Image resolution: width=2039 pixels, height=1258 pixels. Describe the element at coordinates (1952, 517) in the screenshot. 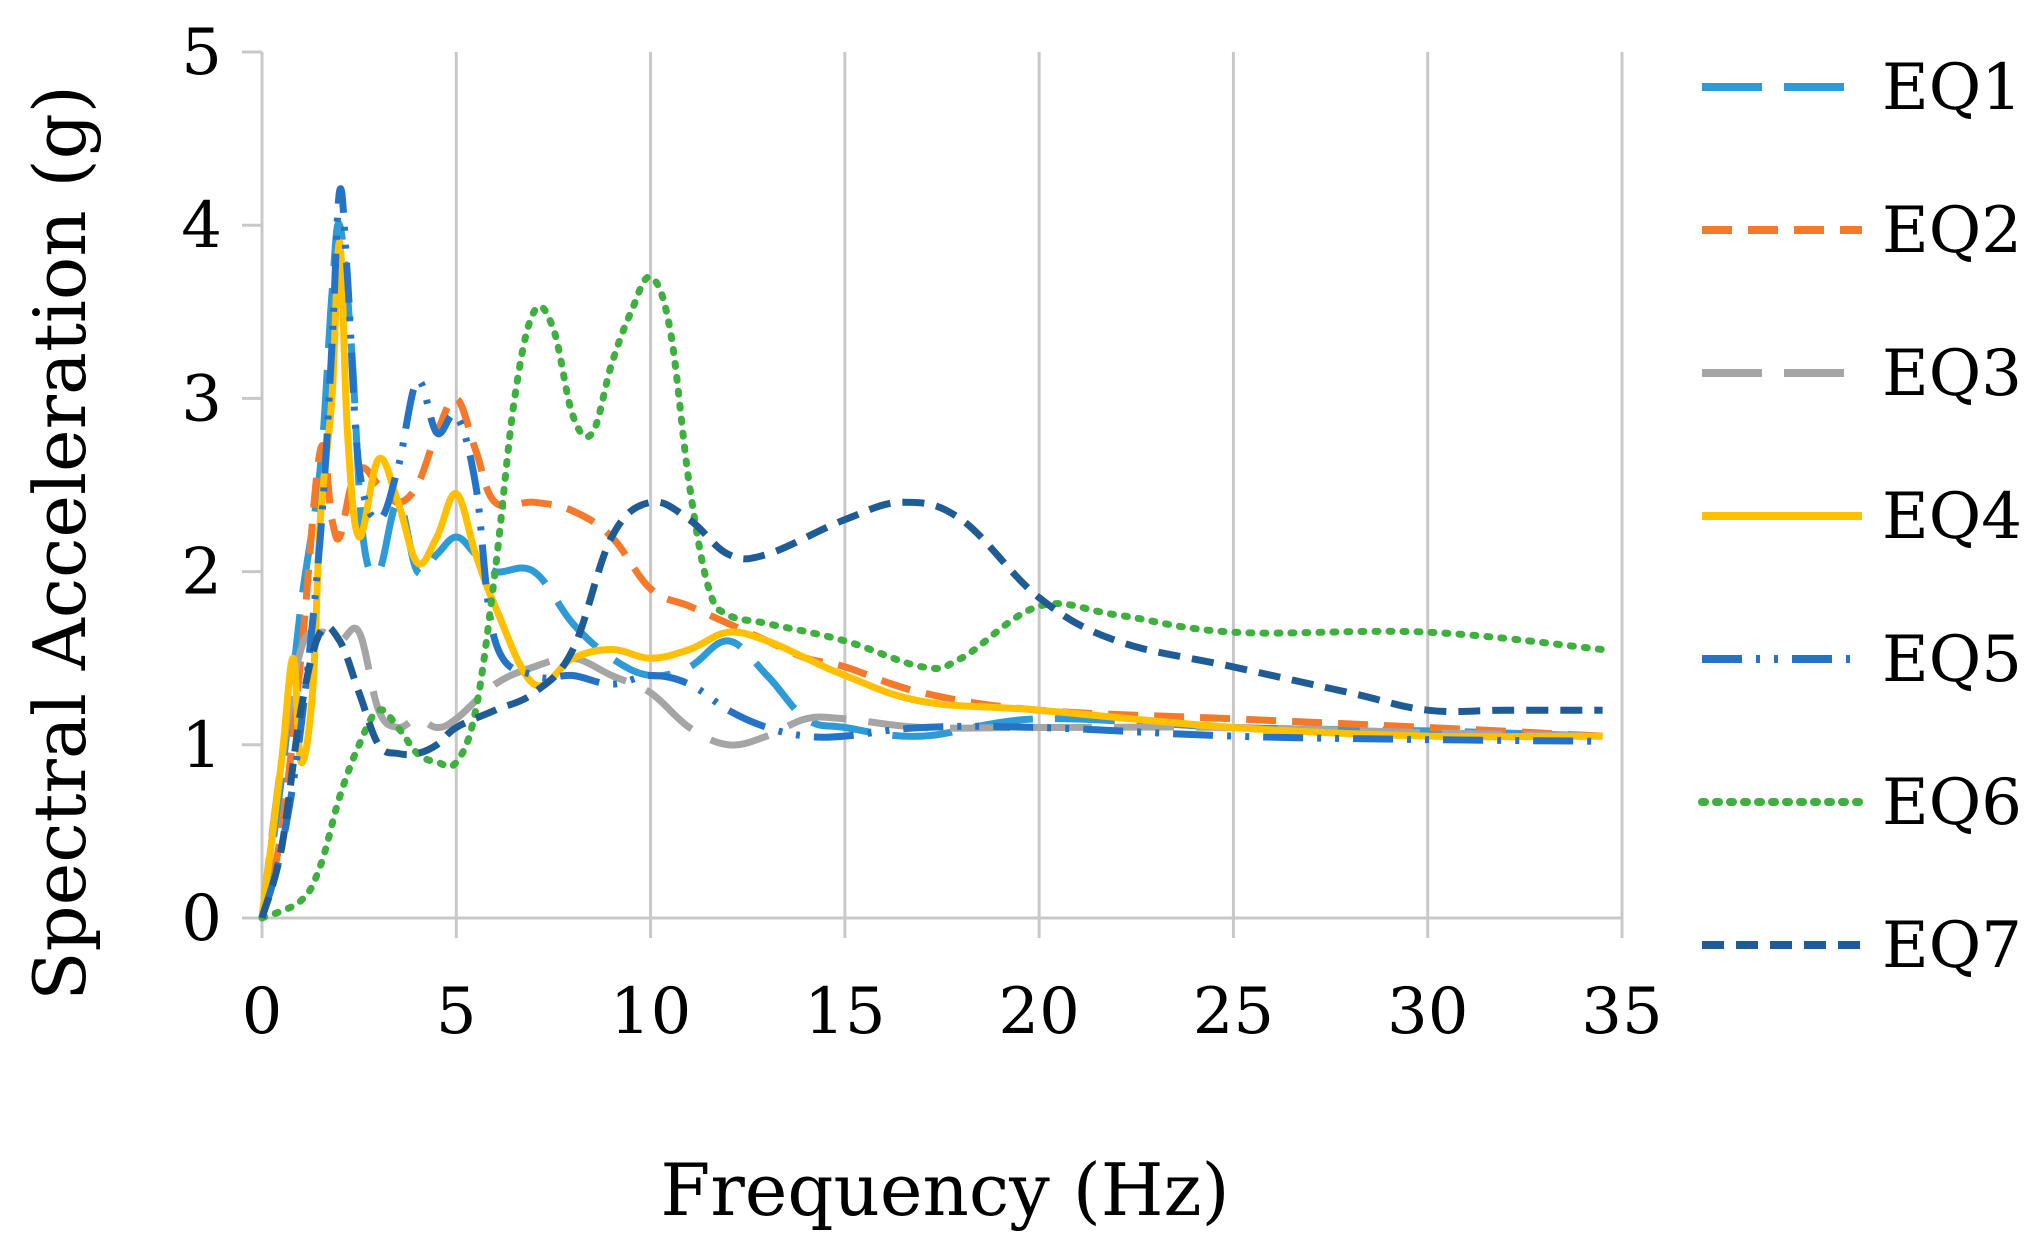

I see `legend-label: EQ4` at that location.